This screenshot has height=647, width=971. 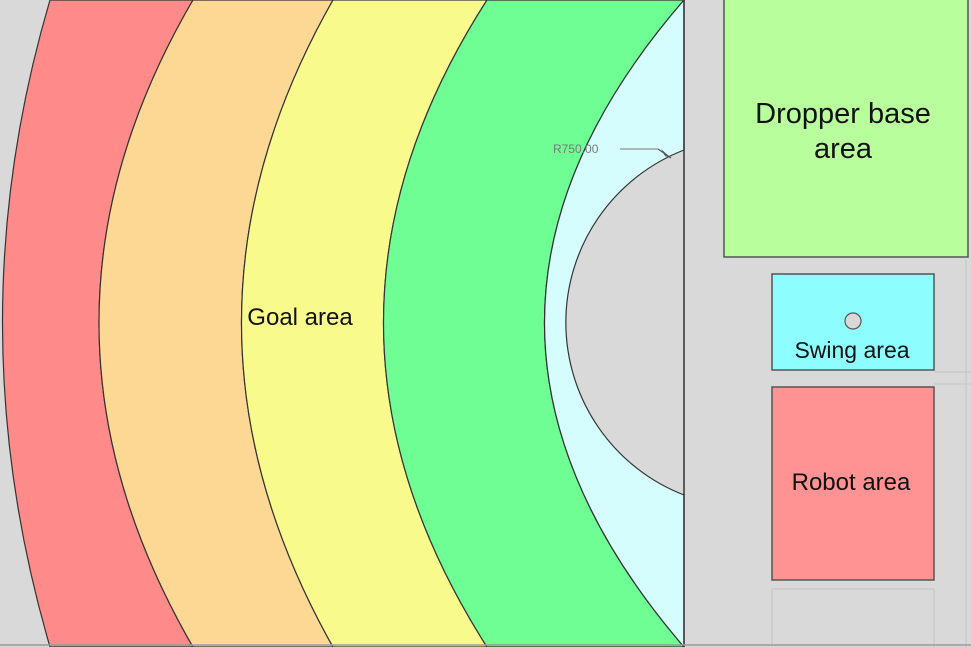 I want to click on swing-pivot-icon, so click(x=853, y=321).